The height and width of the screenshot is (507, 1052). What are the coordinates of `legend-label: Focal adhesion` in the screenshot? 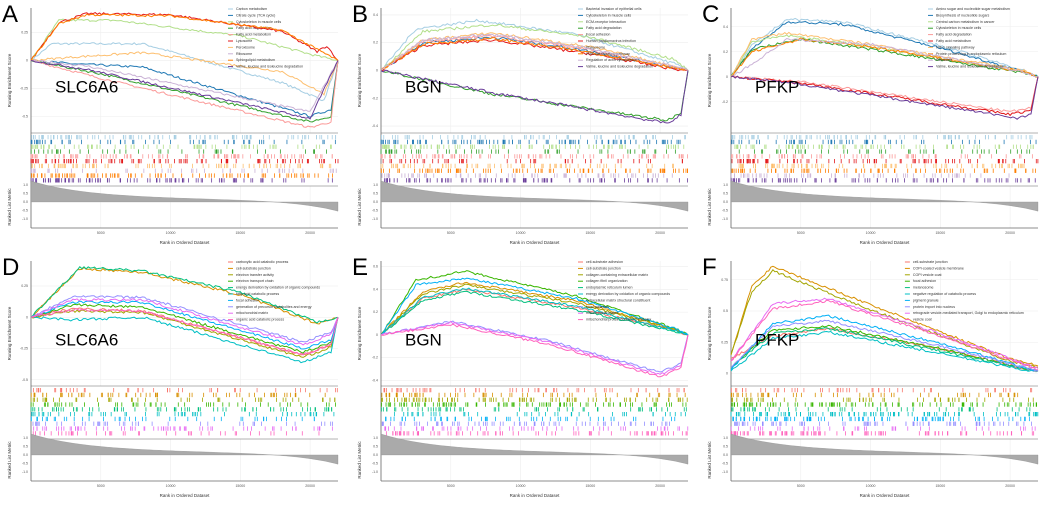 It's located at (598, 35).